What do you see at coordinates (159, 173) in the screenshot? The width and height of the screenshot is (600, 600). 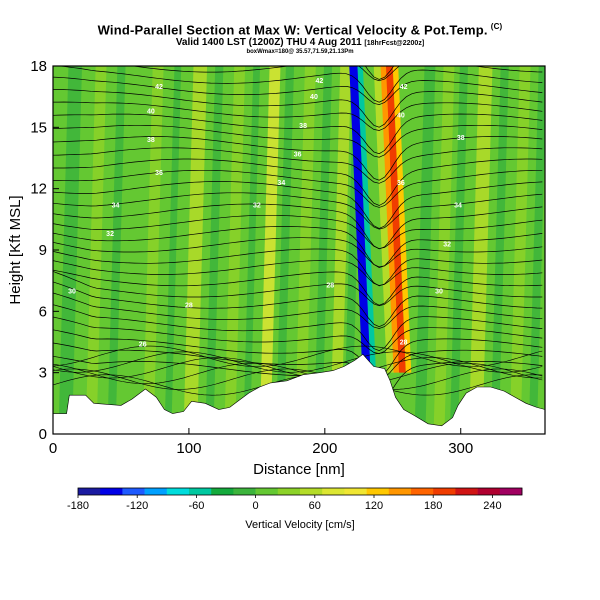 I see `isentrope-label-text: 36` at bounding box center [159, 173].